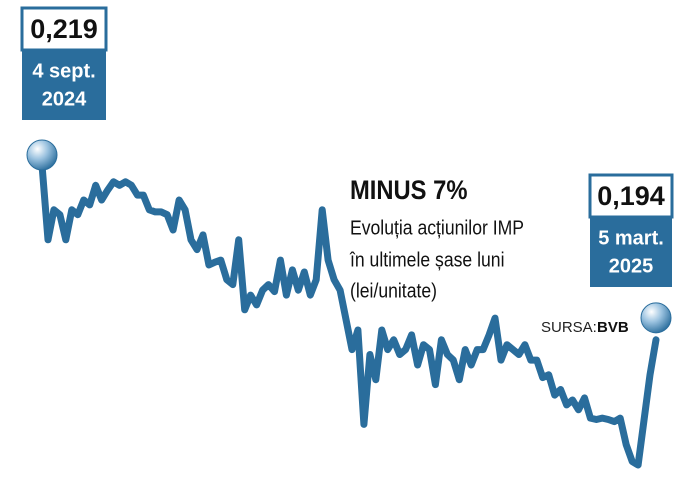 The width and height of the screenshot is (699, 496). What do you see at coordinates (42, 155) in the screenshot?
I see `start-marker` at bounding box center [42, 155].